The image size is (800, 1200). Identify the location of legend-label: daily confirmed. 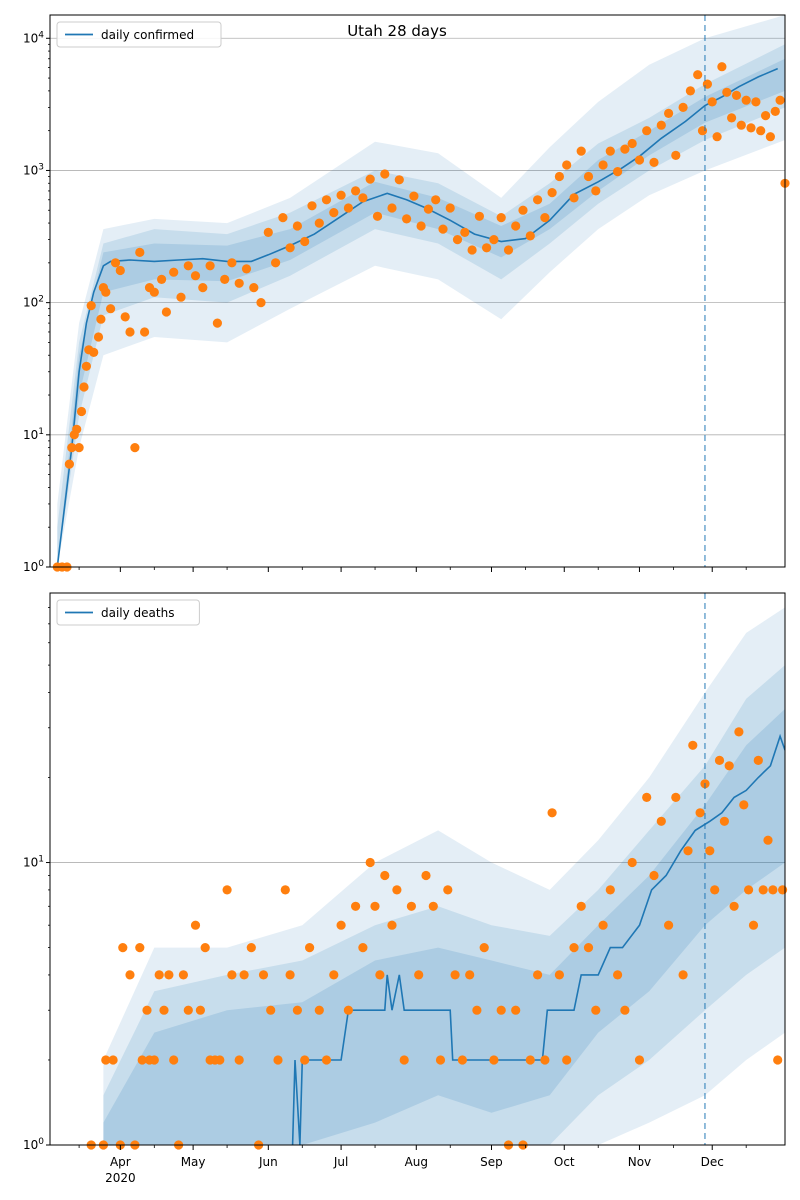
(147, 35).